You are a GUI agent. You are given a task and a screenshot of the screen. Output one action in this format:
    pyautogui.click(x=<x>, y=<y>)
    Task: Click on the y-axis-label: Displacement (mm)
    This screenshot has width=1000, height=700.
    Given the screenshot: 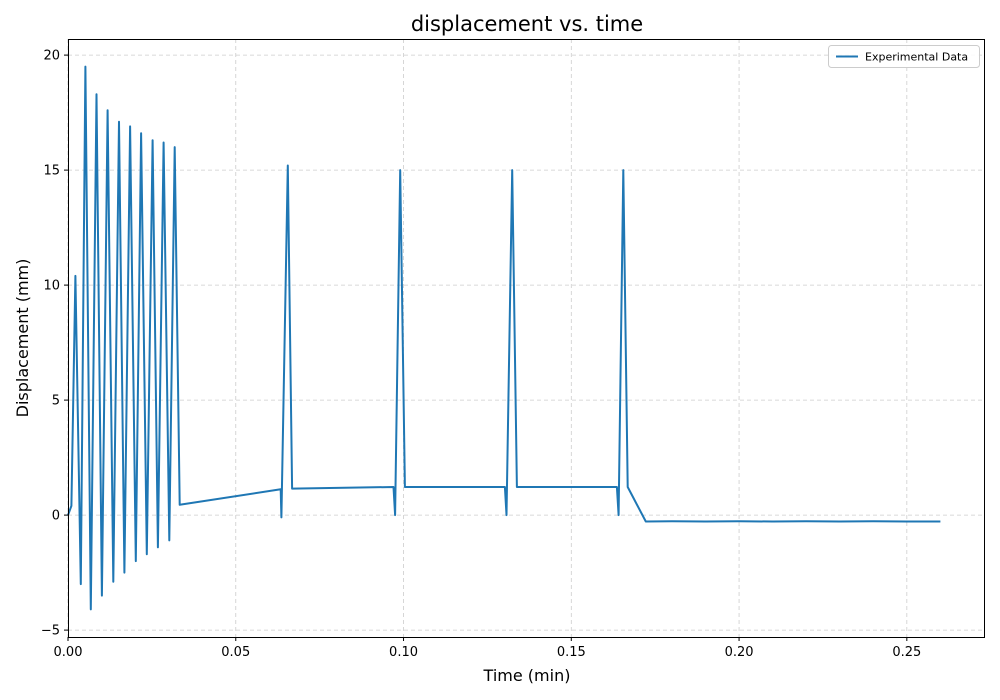 What is the action you would take?
    pyautogui.click(x=22, y=338)
    